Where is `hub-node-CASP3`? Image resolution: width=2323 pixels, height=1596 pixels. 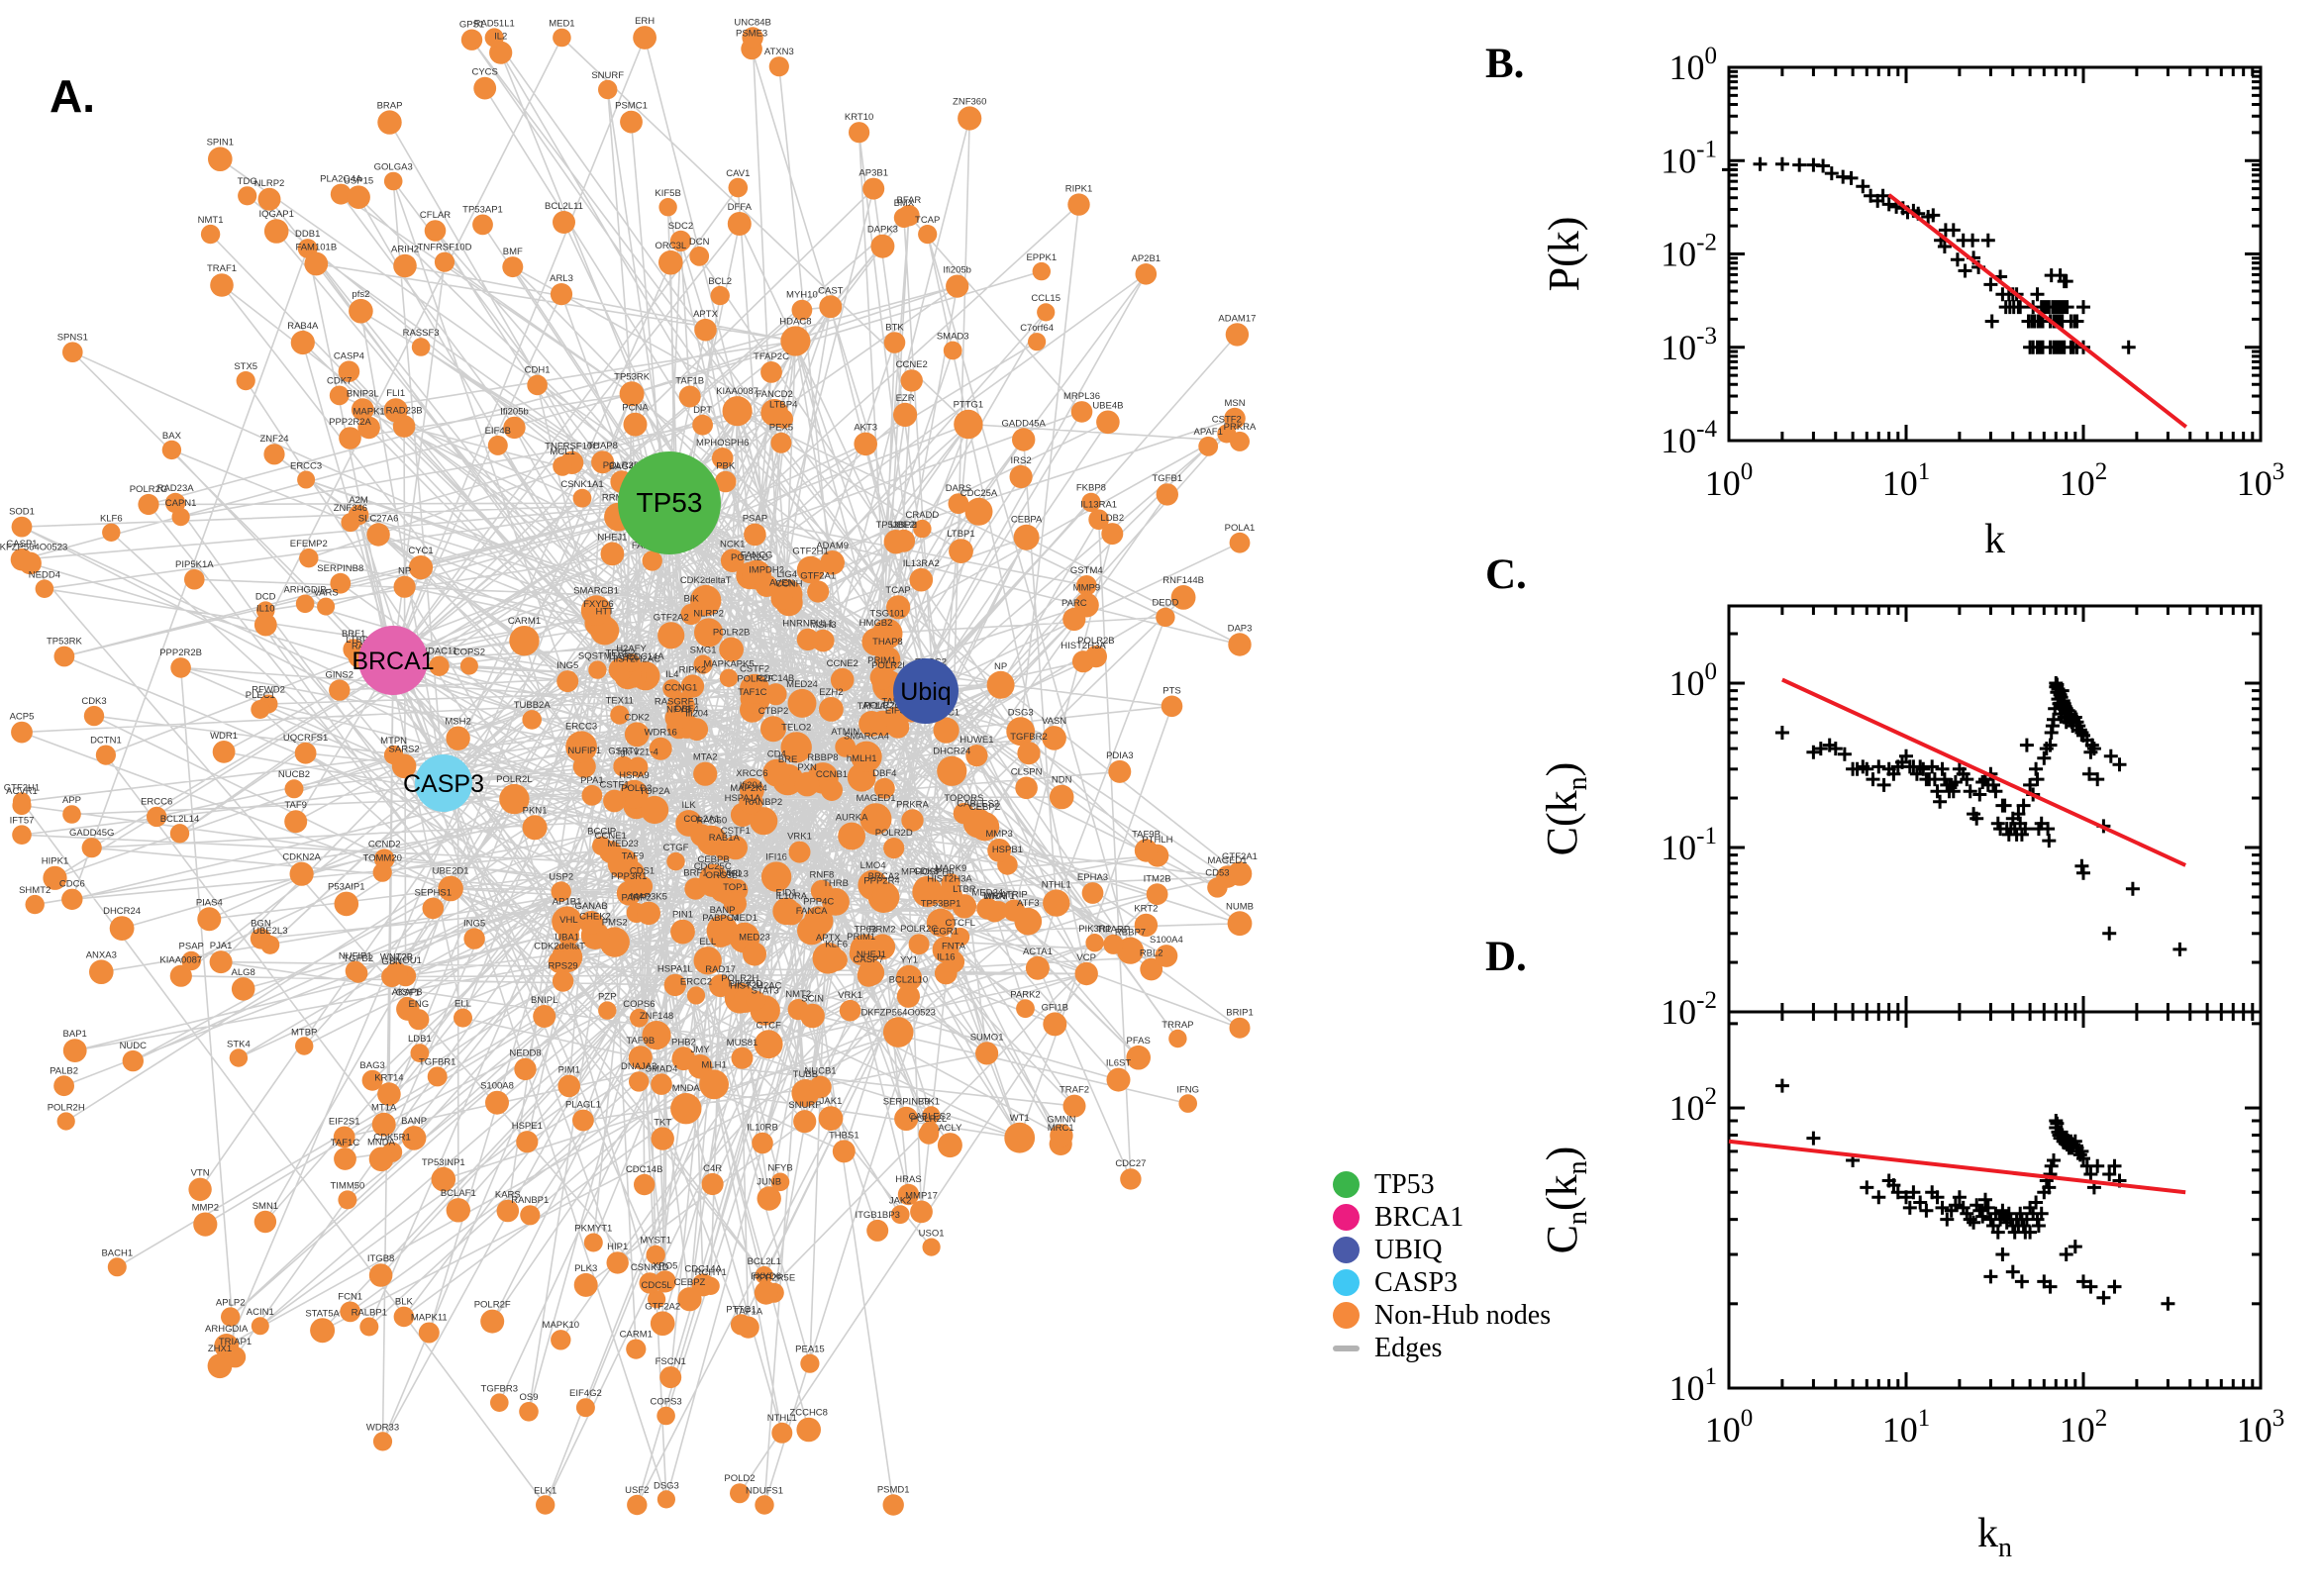 hub-node-CASP3 is located at coordinates (443, 783).